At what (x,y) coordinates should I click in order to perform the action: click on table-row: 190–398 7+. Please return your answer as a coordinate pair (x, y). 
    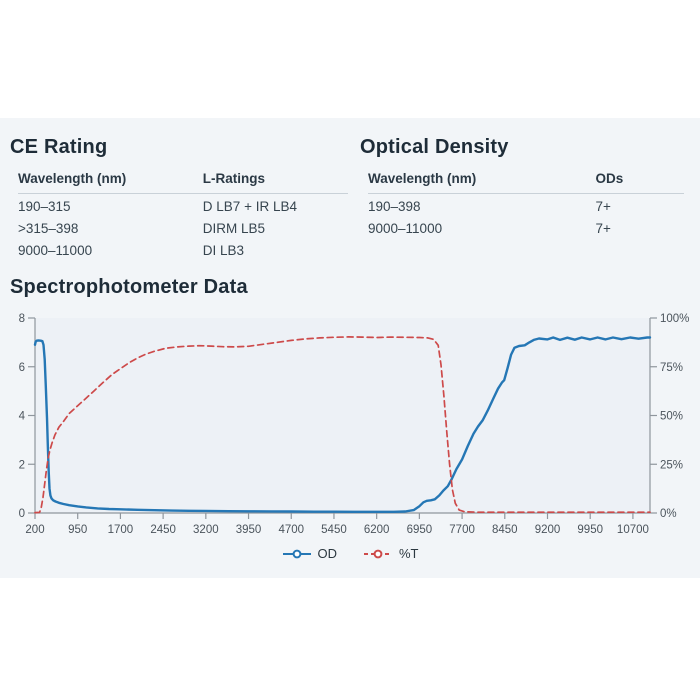
    Looking at the image, I should click on (526, 205).